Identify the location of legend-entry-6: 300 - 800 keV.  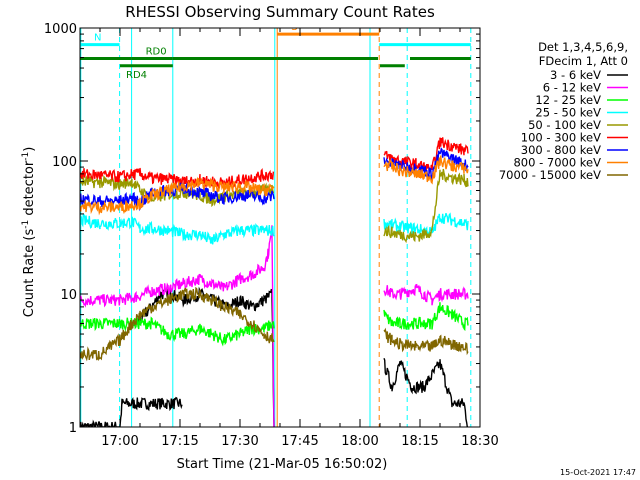
(561, 150).